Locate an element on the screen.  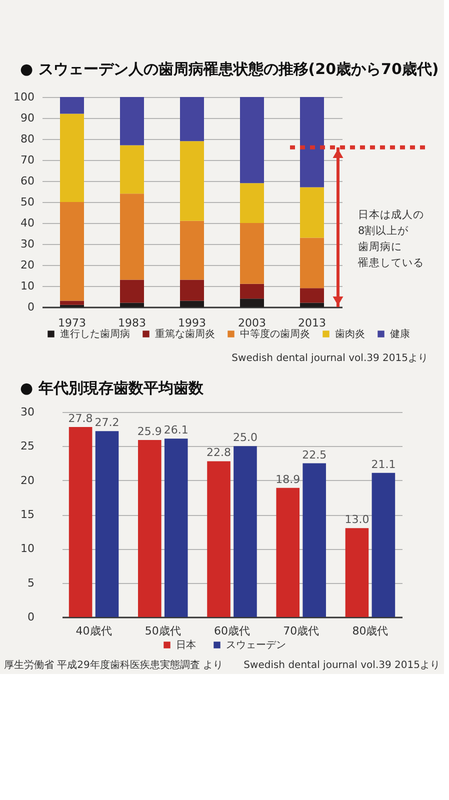
x-tick-label: 80歳代 is located at coordinates (370, 631).